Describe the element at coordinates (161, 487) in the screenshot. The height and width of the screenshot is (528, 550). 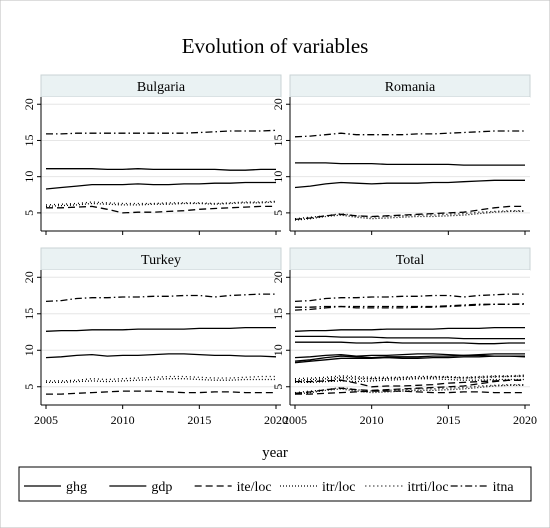
I see `legend-label-gdp: gdp` at that location.